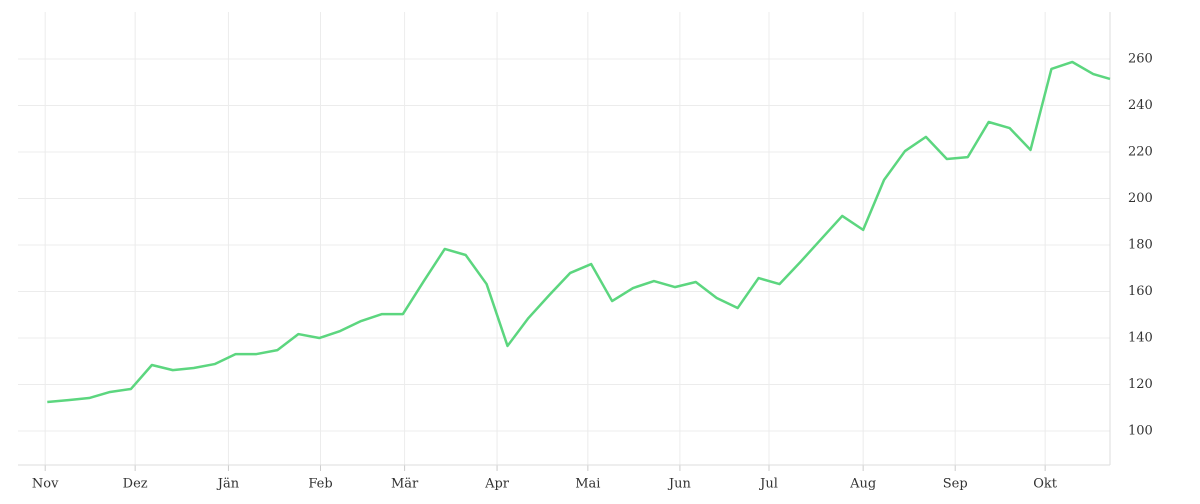 The image size is (1200, 504). I want to click on y-tick-label: 240, so click(1140, 105).